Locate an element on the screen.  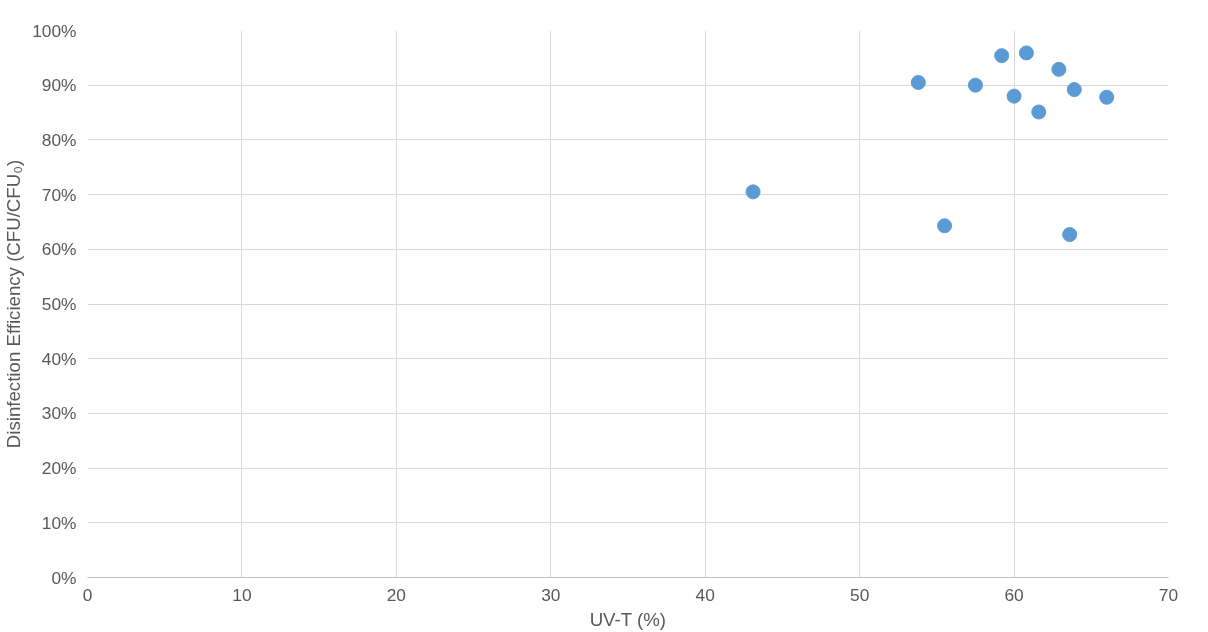
y-tick-label: 70% is located at coordinates (59, 194).